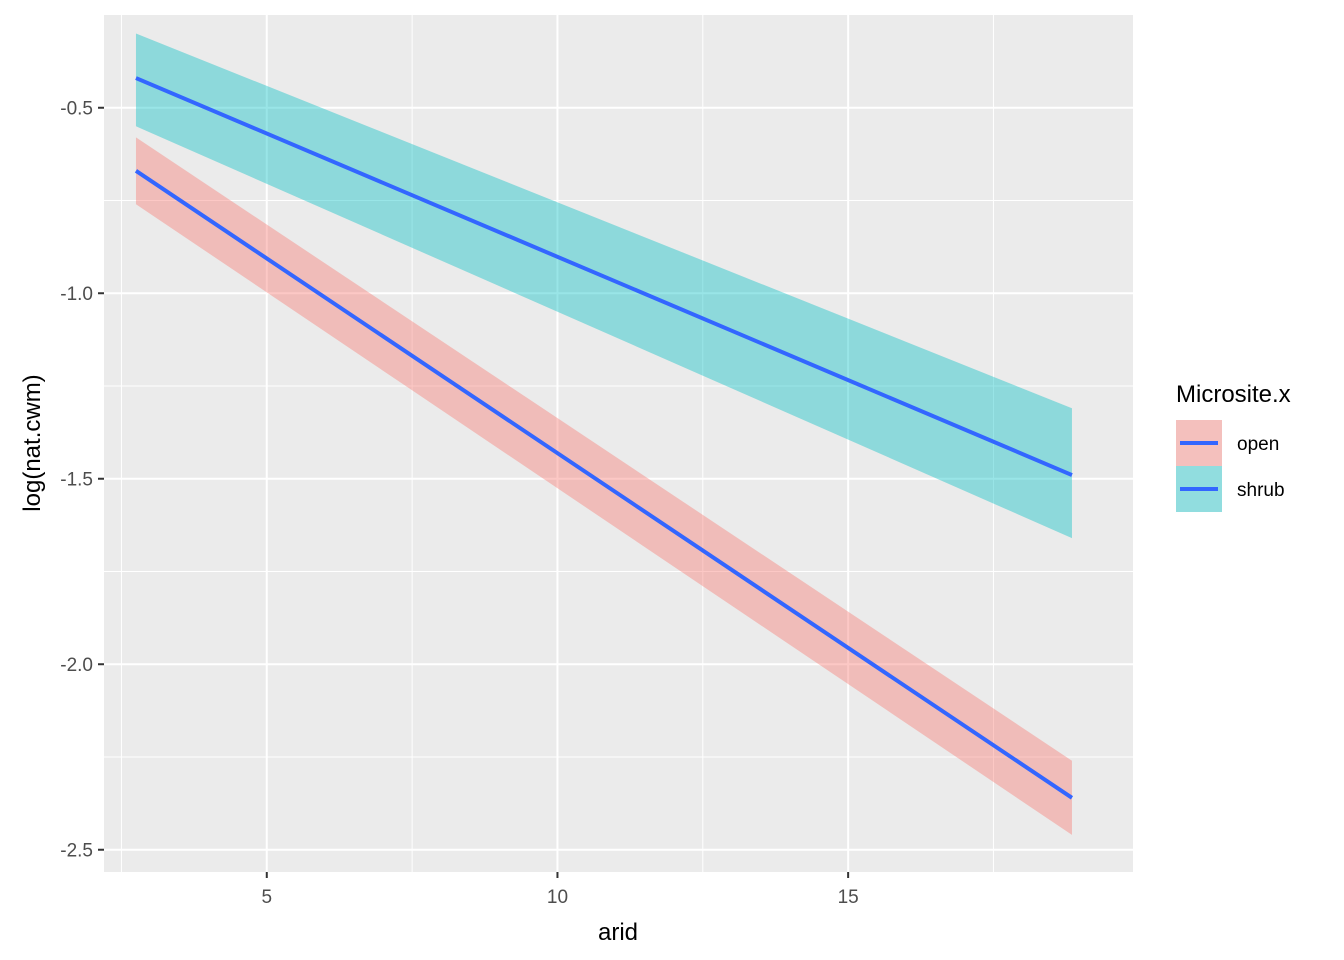 The image size is (1344, 960). I want to click on y-tick-label: -1.0, so click(76, 294).